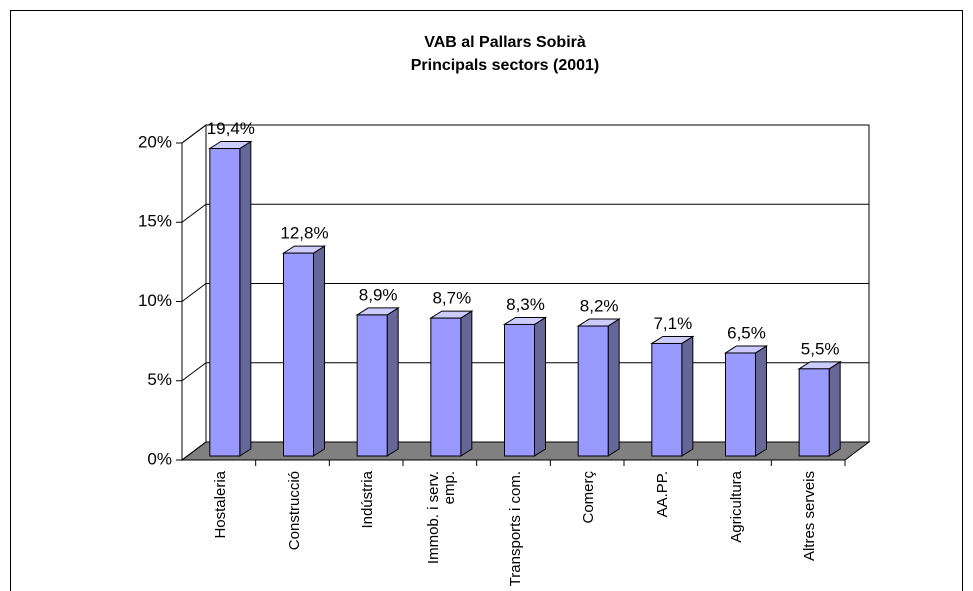  I want to click on y-tick-label: 10%, so click(155, 300).